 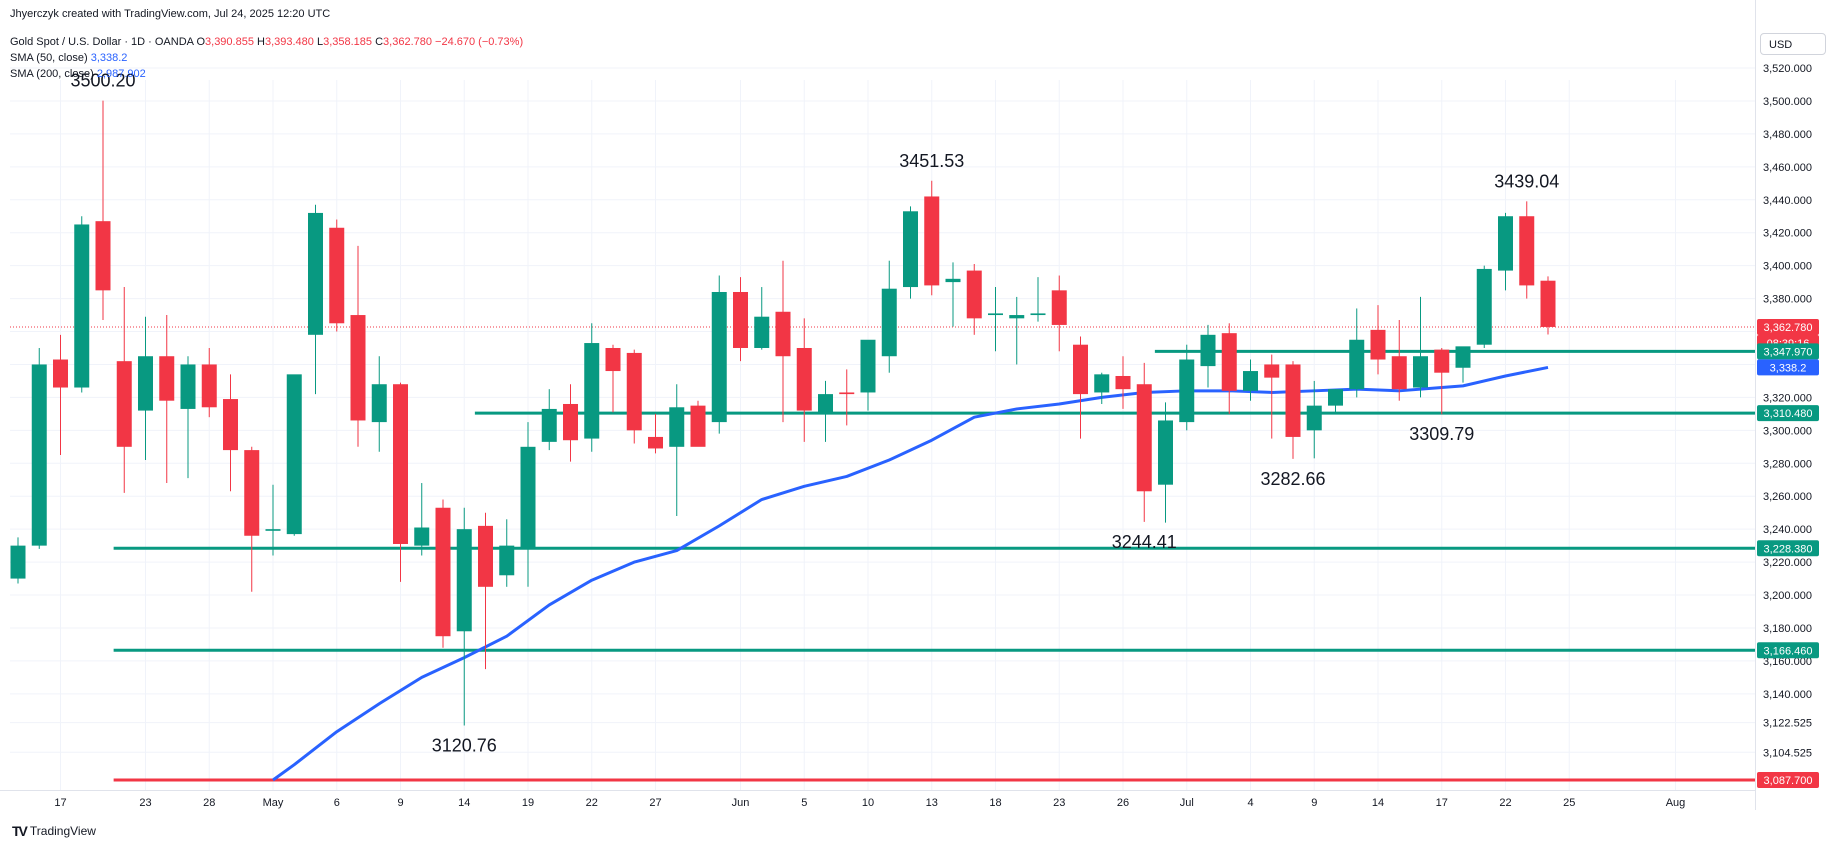 What do you see at coordinates (655, 803) in the screenshot?
I see `time-tick-label: 27` at bounding box center [655, 803].